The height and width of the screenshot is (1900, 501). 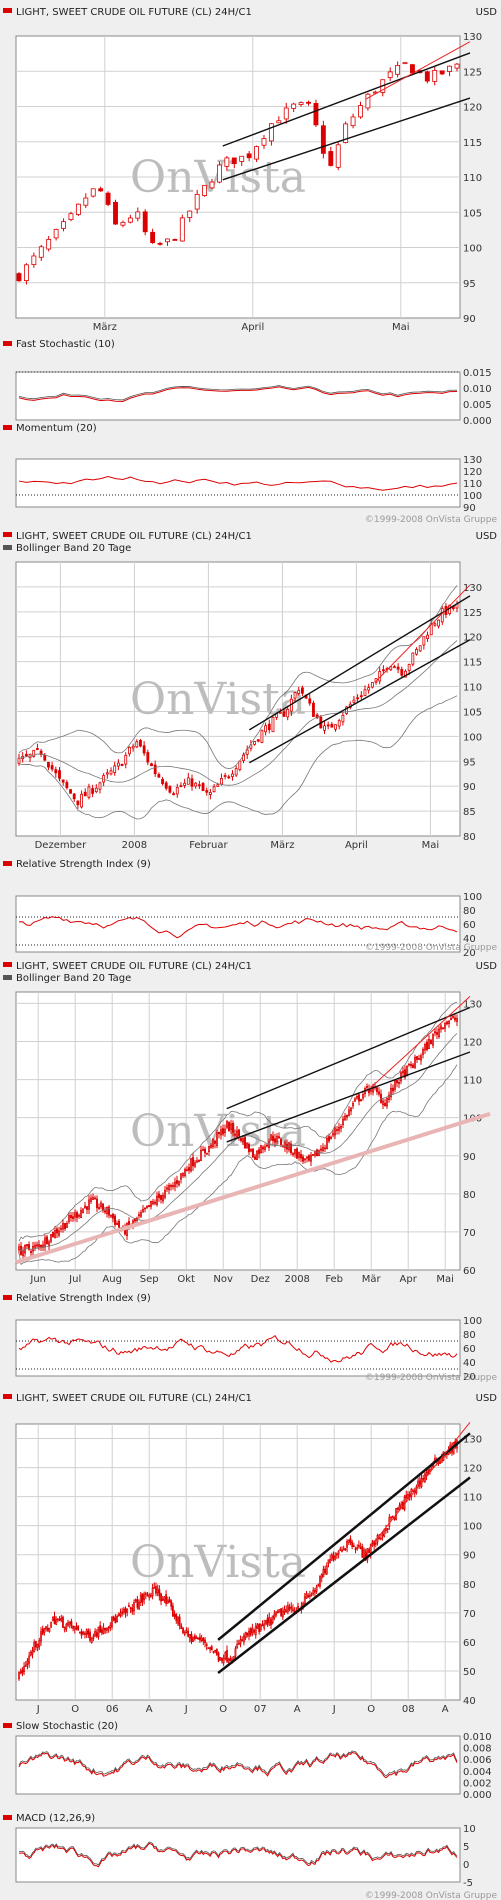 I want to click on y-tick-label: 110, so click(x=472, y=1081).